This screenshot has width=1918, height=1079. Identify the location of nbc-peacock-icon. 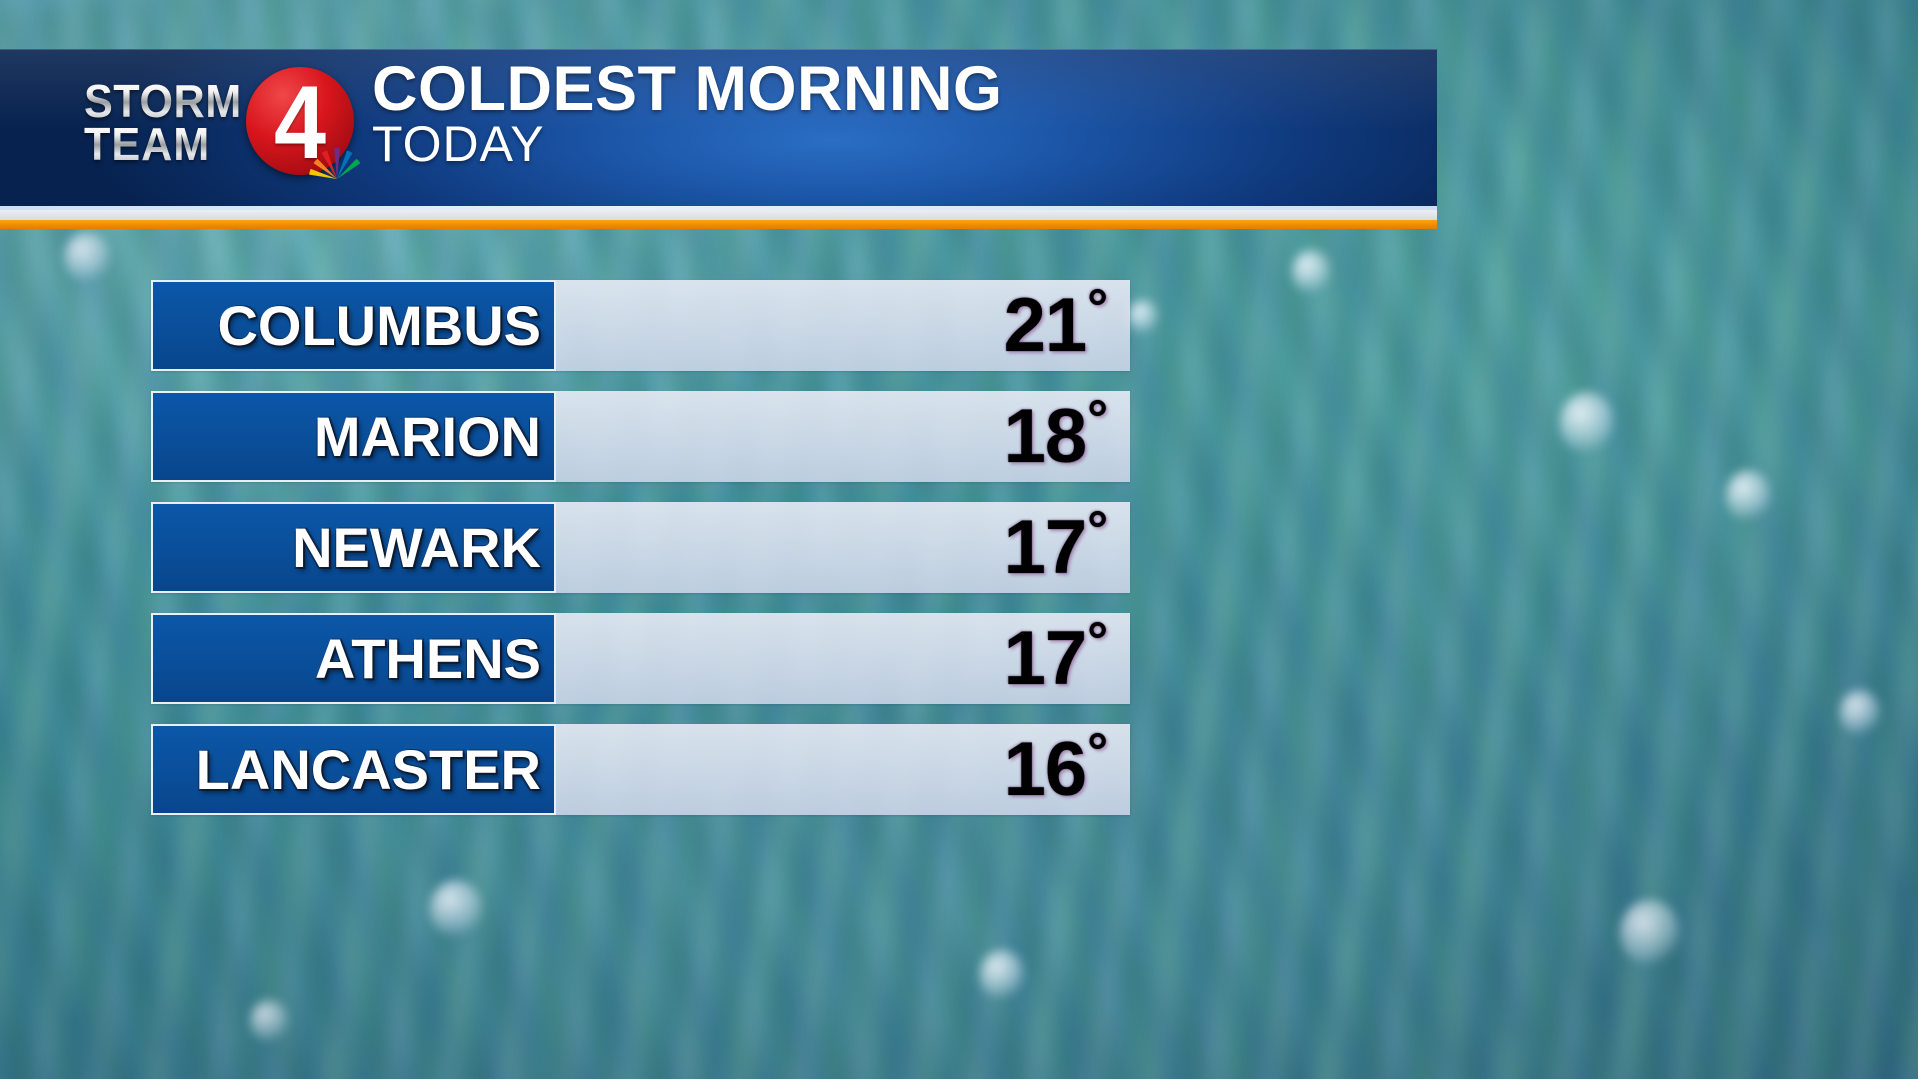
(334, 163).